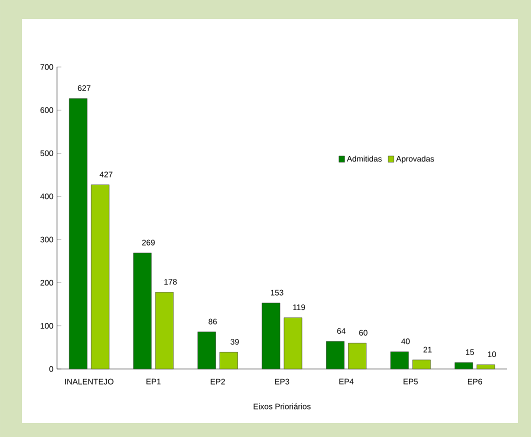 This screenshot has height=437, width=531. Describe the element at coordinates (277, 293) in the screenshot. I see `data-label: 153` at that location.